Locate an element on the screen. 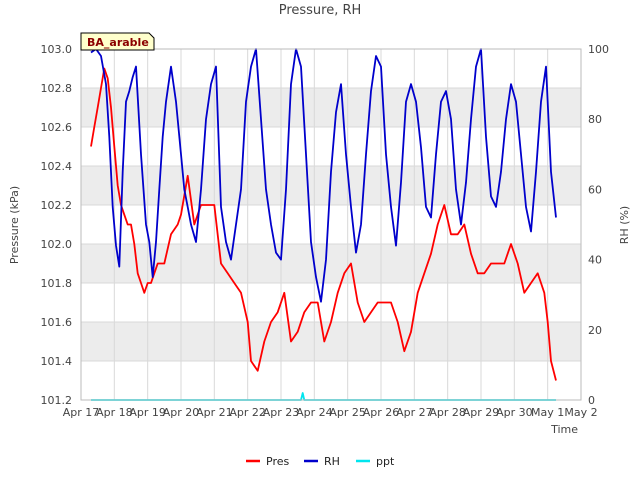  x-tick-label: Apr 21 is located at coordinates (214, 412).